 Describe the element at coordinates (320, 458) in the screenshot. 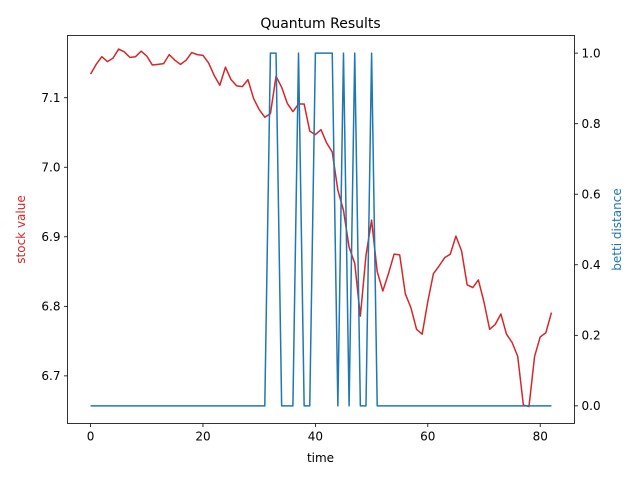

I see `x-axis-label: time` at that location.